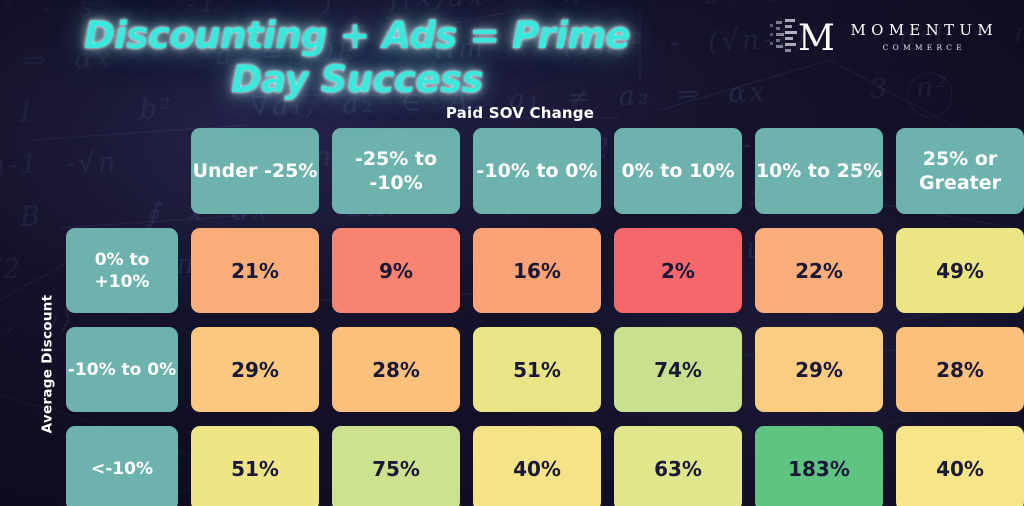 The height and width of the screenshot is (506, 1024). What do you see at coordinates (520, 113) in the screenshot?
I see `x-axis-title: Paid SOV Change` at bounding box center [520, 113].